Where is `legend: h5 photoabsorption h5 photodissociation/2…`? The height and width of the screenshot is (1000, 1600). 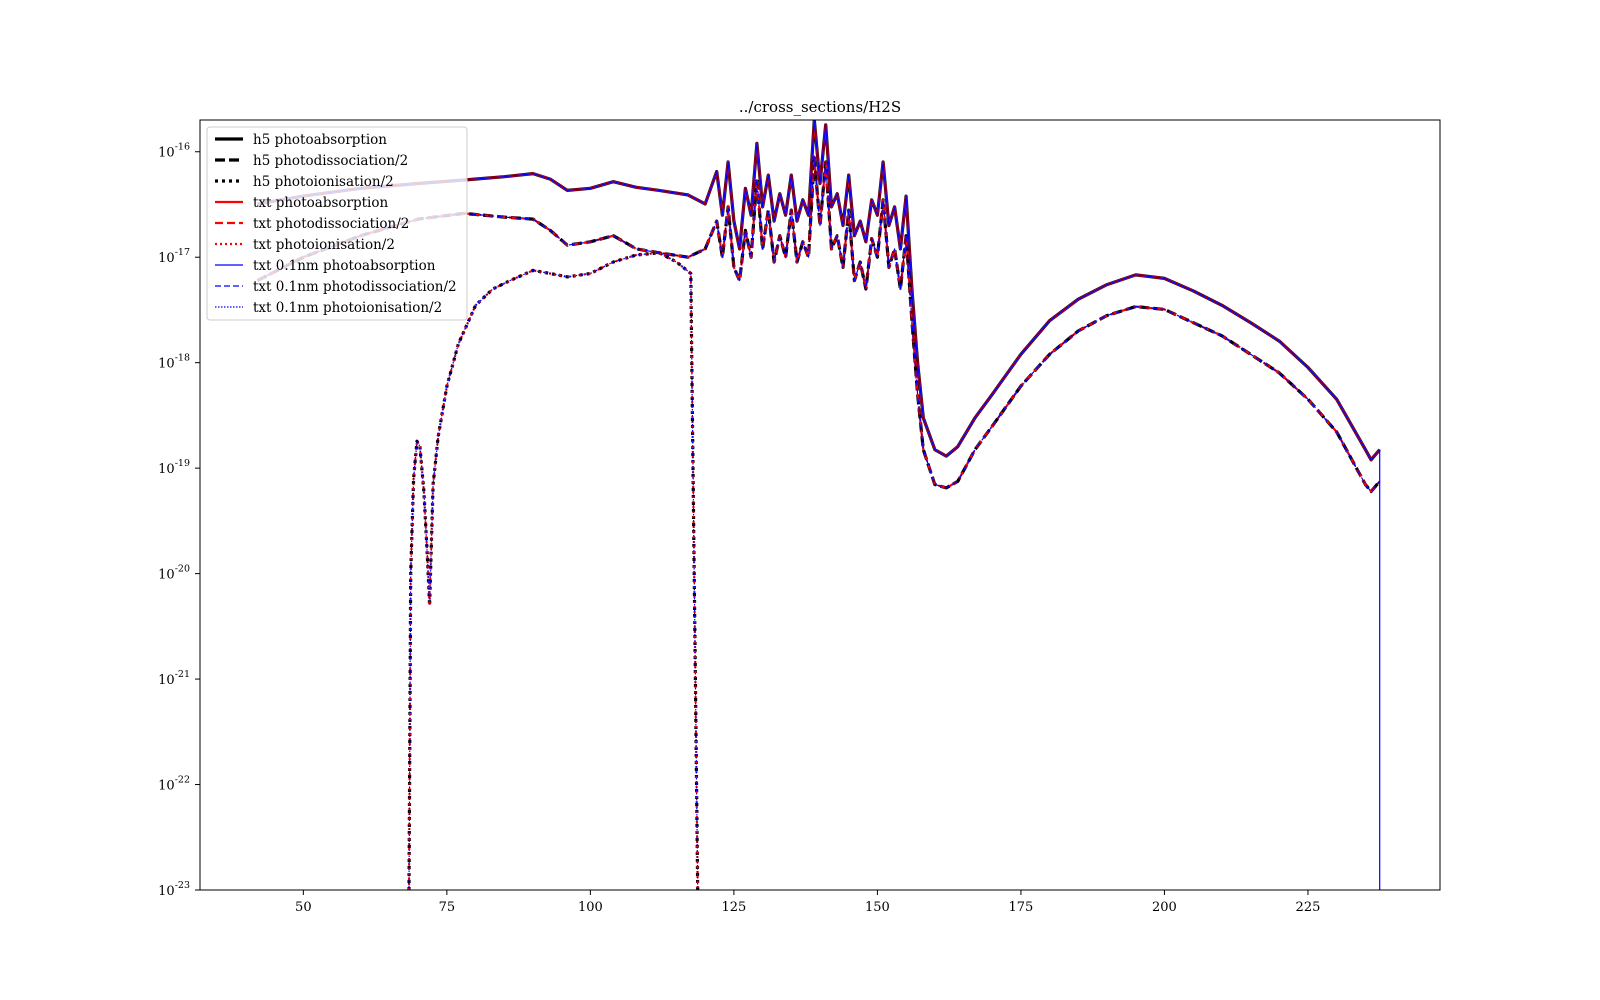 legend: h5 photoabsorption h5 photodissociation/2… is located at coordinates (337, 223).